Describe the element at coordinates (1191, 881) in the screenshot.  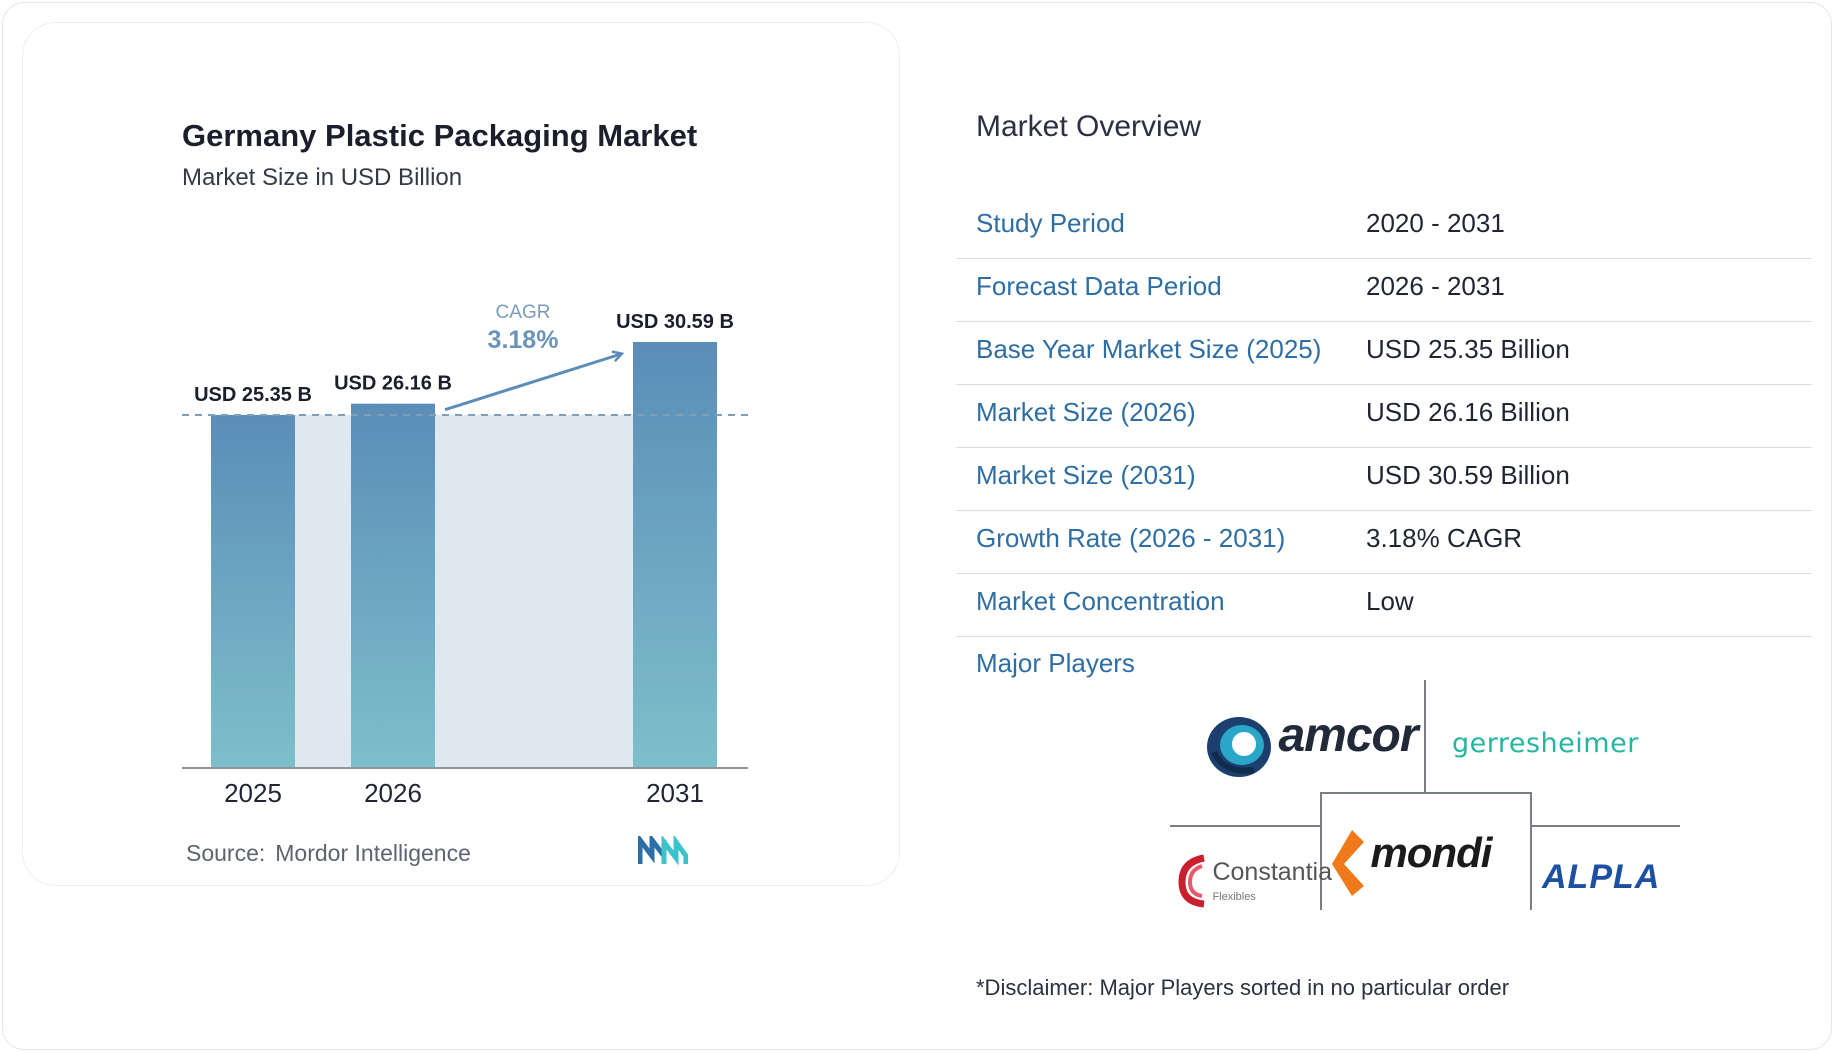
I see `constantia-swirl-icon` at that location.